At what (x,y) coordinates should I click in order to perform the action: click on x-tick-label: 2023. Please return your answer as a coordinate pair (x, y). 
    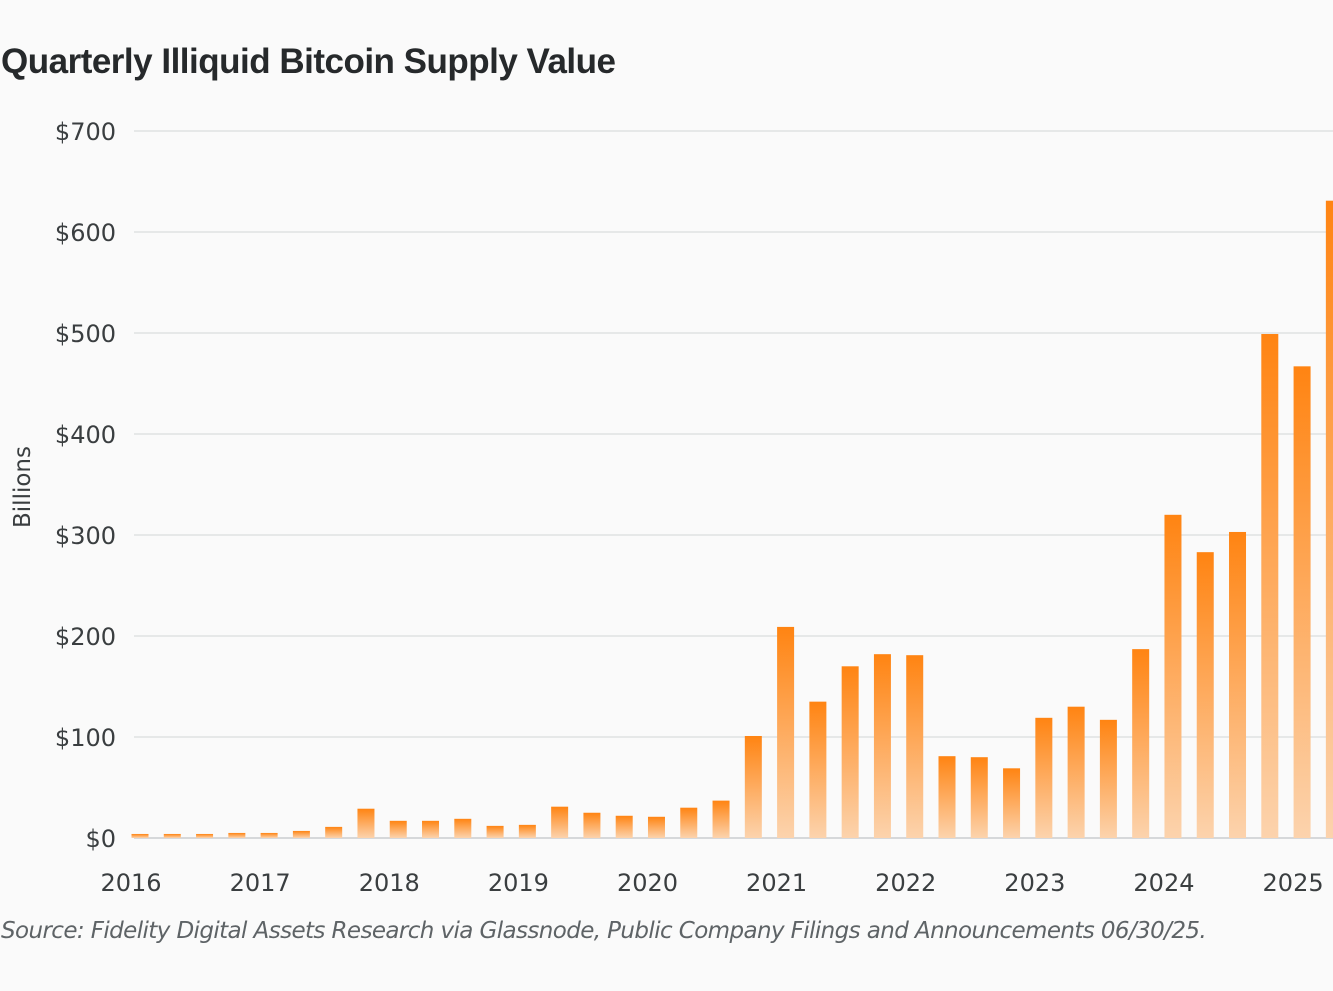
    Looking at the image, I should click on (1034, 883).